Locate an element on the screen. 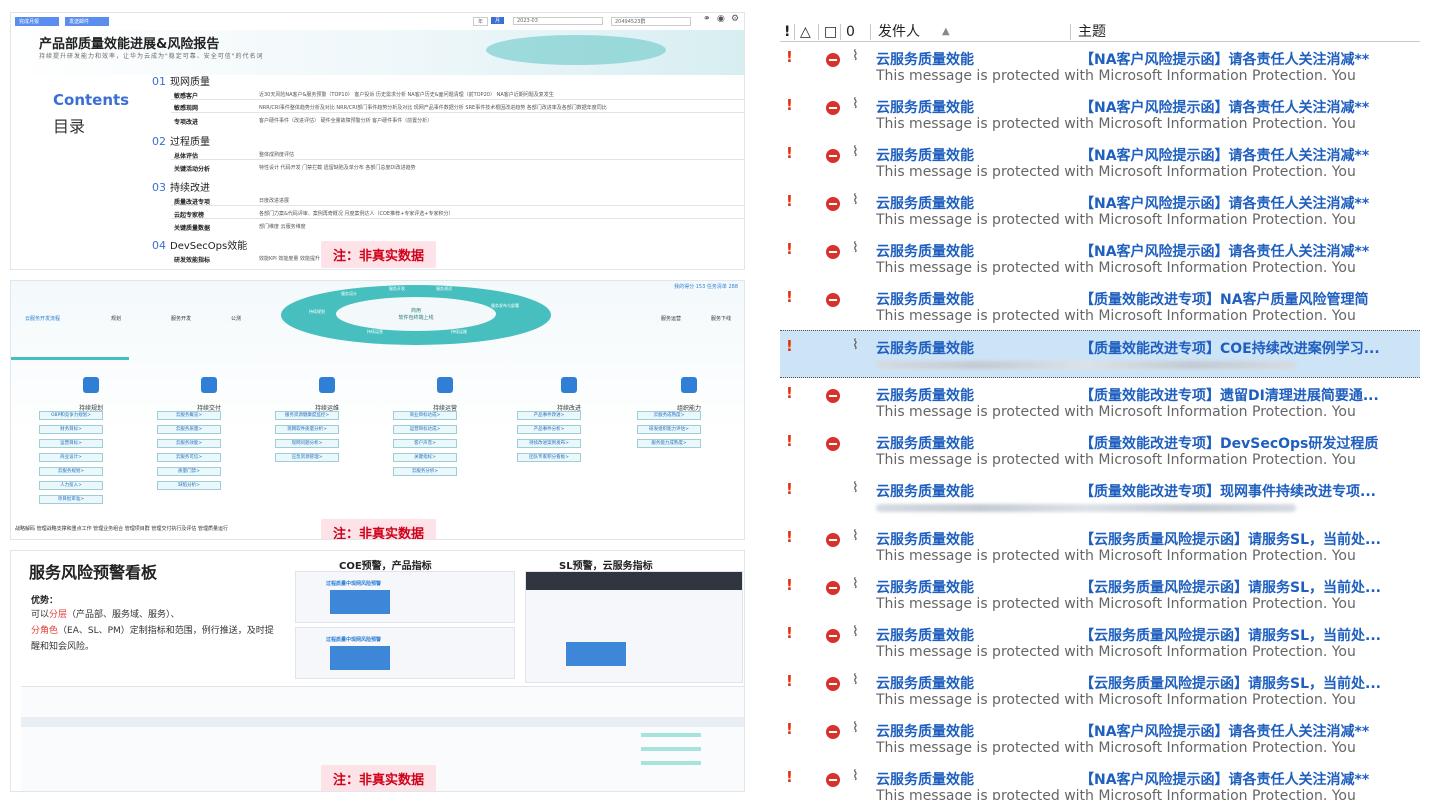 Image resolution: width=1432 pixels, height=800 pixels. module-link: 云服务成熟度> is located at coordinates (669, 415).